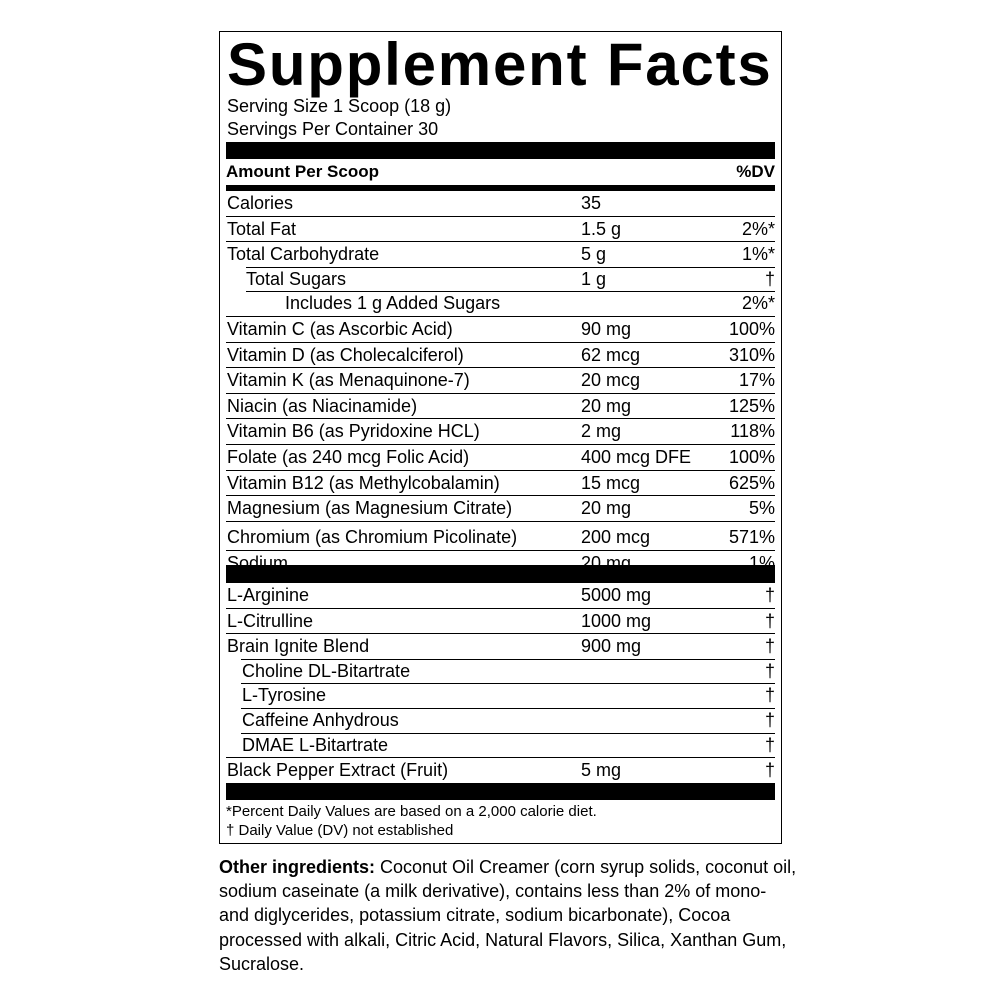  I want to click on footnote-not-established: † Daily Value (DV) not established, so click(340, 830).